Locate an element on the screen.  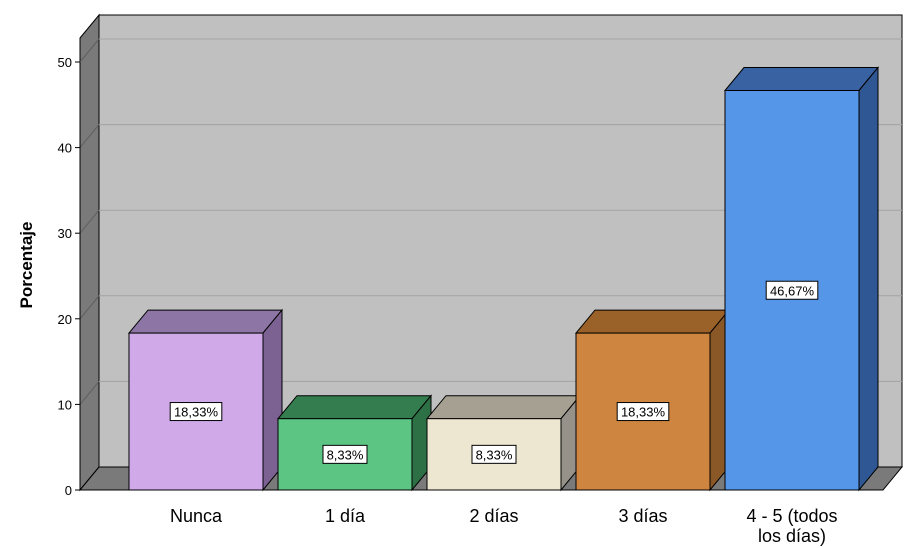
bar-4: 46,67% is located at coordinates (801, 279).